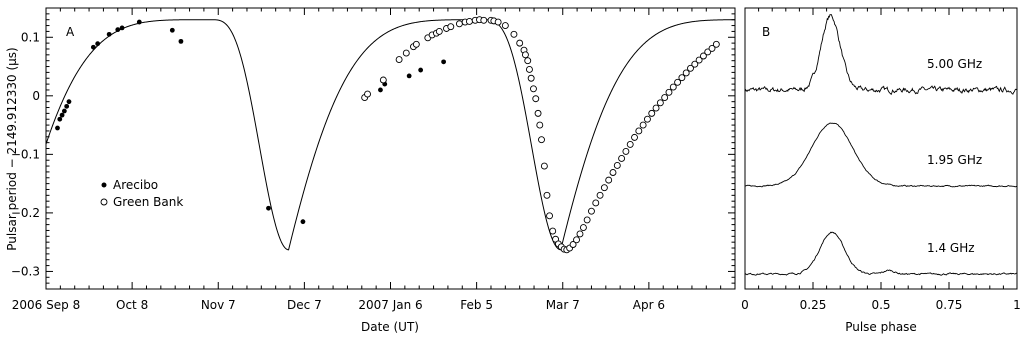 The width and height of the screenshot is (1021, 341). I want to click on panel-b-x-tick-label: 1, so click(1017, 305).